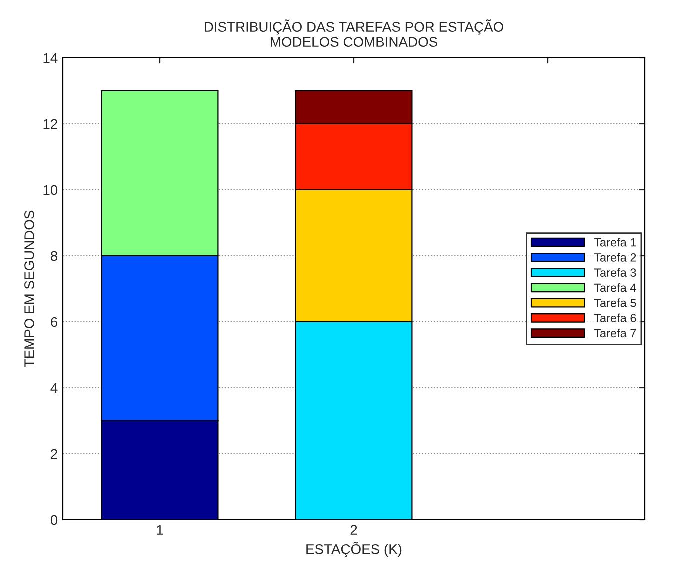 Image resolution: width=677 pixels, height=566 pixels. What do you see at coordinates (54, 520) in the screenshot?
I see `y-tick-label: 0` at bounding box center [54, 520].